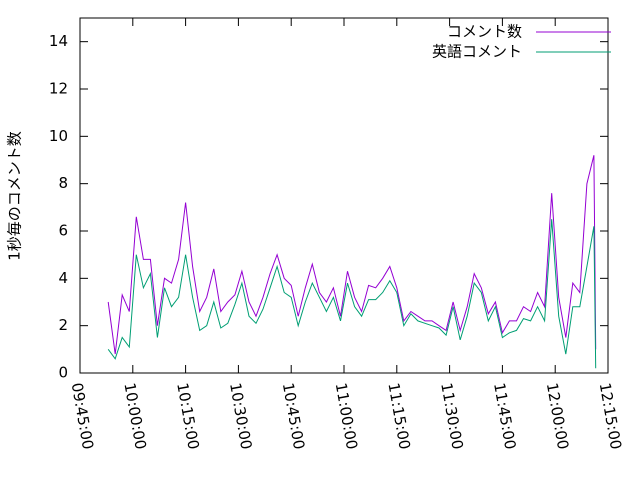  What do you see at coordinates (477, 52) in the screenshot?
I see `legend-label: 英語コメント` at bounding box center [477, 52].